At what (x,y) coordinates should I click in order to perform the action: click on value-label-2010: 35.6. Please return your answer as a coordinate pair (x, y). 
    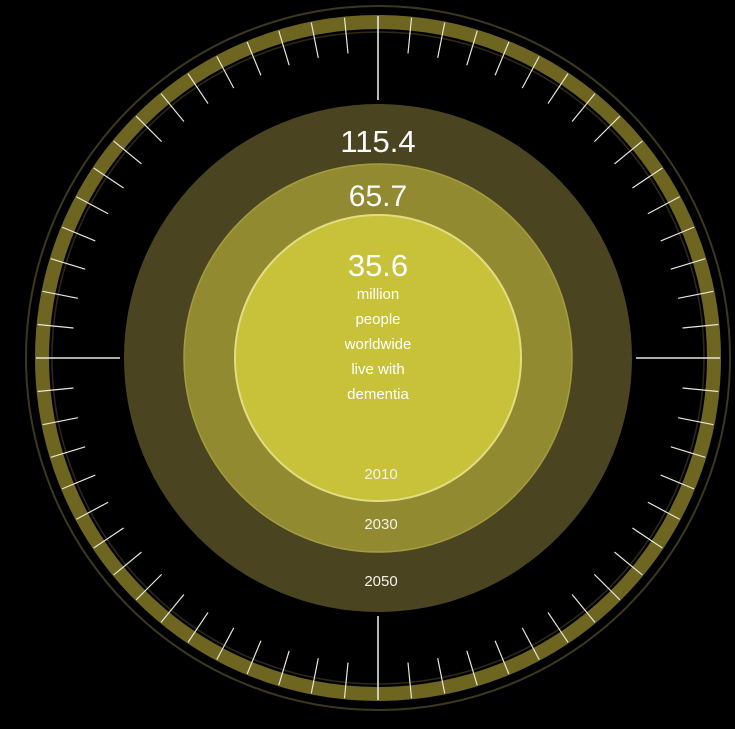
    Looking at the image, I should click on (378, 265).